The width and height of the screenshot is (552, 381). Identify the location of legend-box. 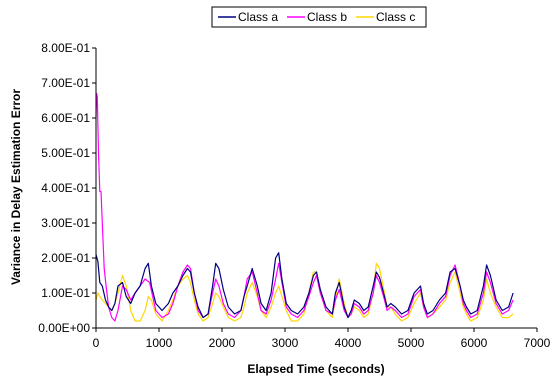
(319, 17).